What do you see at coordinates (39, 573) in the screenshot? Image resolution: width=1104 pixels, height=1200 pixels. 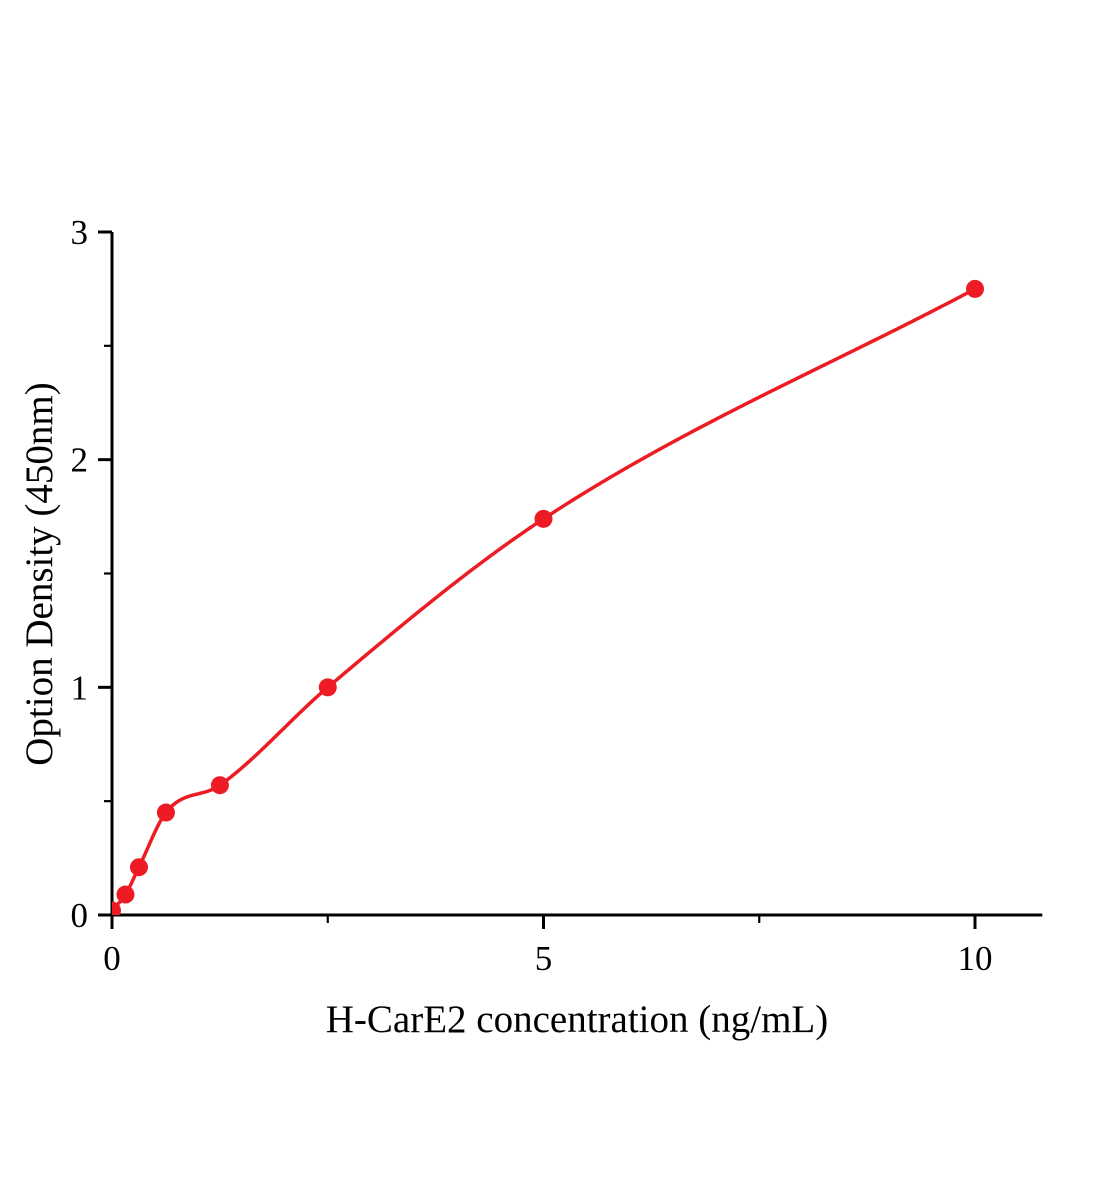 I see `y-axis-title: Option Density (450nm)` at bounding box center [39, 573].